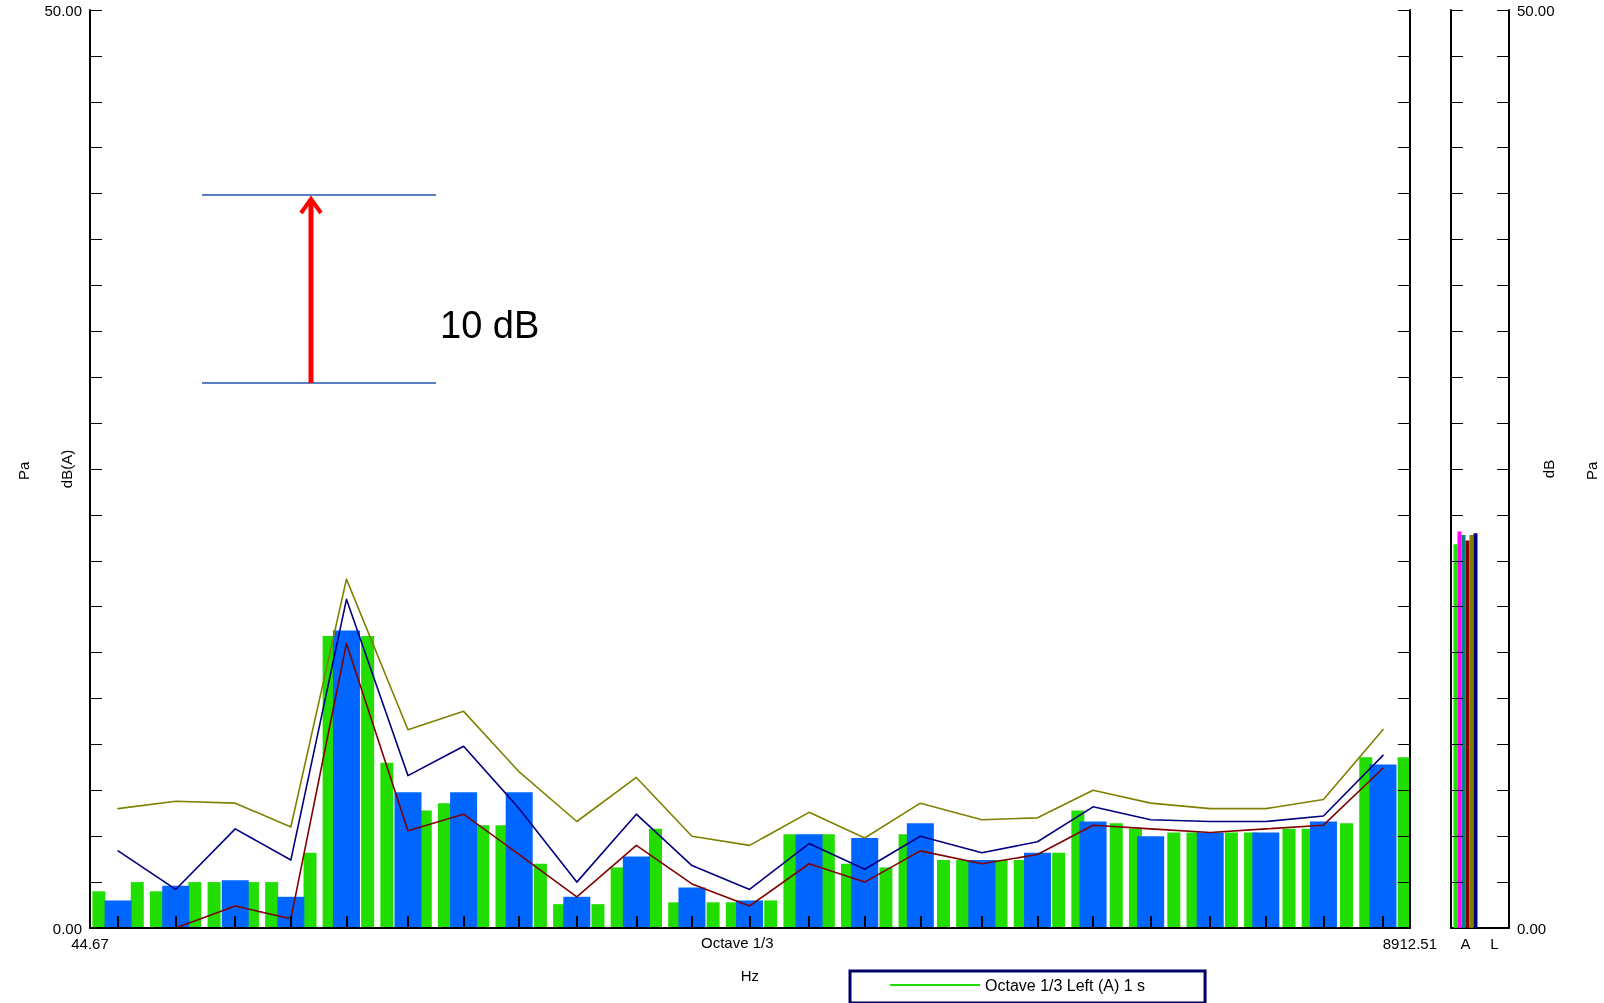 This screenshot has height=1003, width=1604. Describe the element at coordinates (1465, 943) in the screenshot. I see `x-tick-label: A` at that location.